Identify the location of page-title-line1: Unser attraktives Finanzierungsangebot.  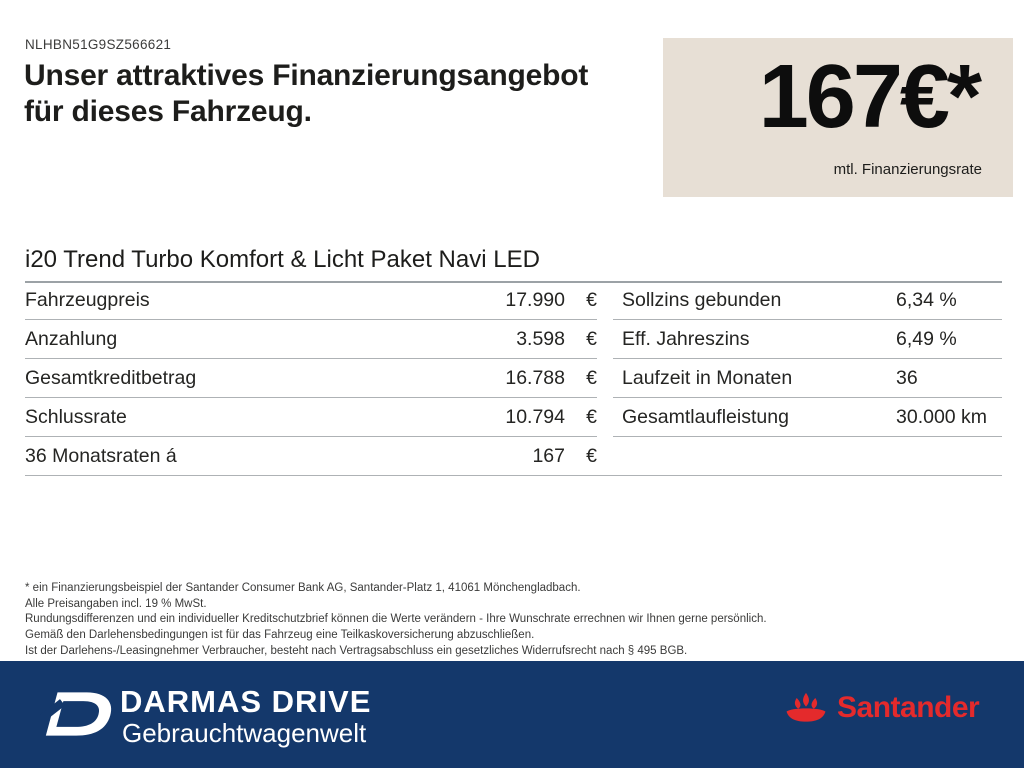
(306, 75).